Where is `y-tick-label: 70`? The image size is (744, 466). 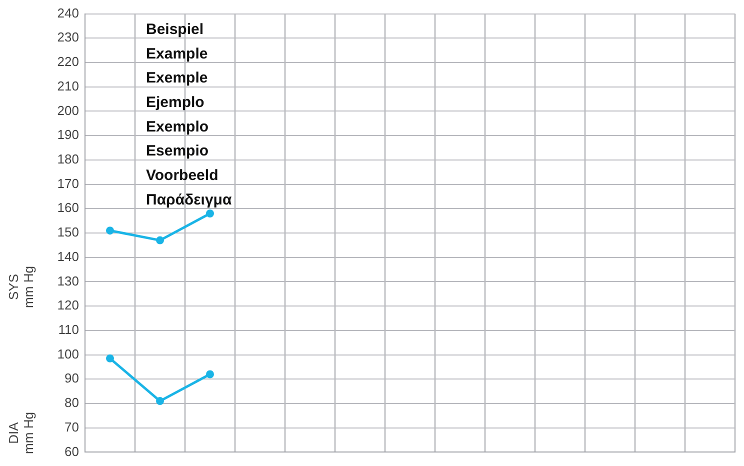 y-tick-label: 70 is located at coordinates (71, 426).